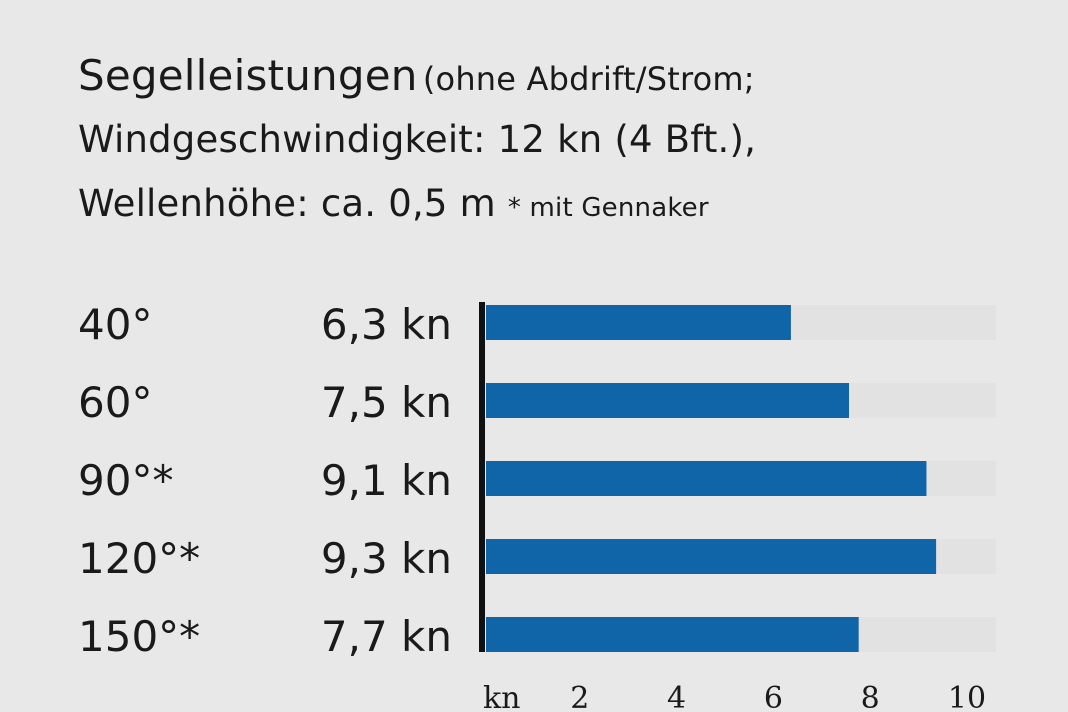 The image size is (1068, 712). Describe the element at coordinates (248, 75) in the screenshot. I see `chart-title: Segelleistungen` at that location.